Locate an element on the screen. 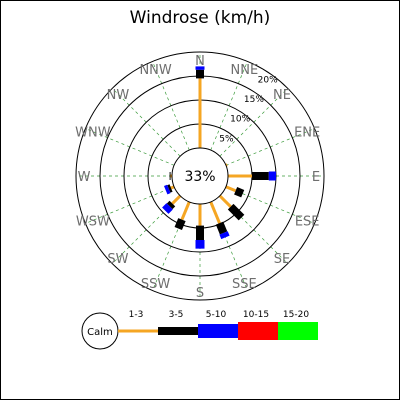 The width and height of the screenshot is (400, 400). speed-legend: Calm 1-3 3-5 5-10 10-15 15-20 is located at coordinates (199, 330).